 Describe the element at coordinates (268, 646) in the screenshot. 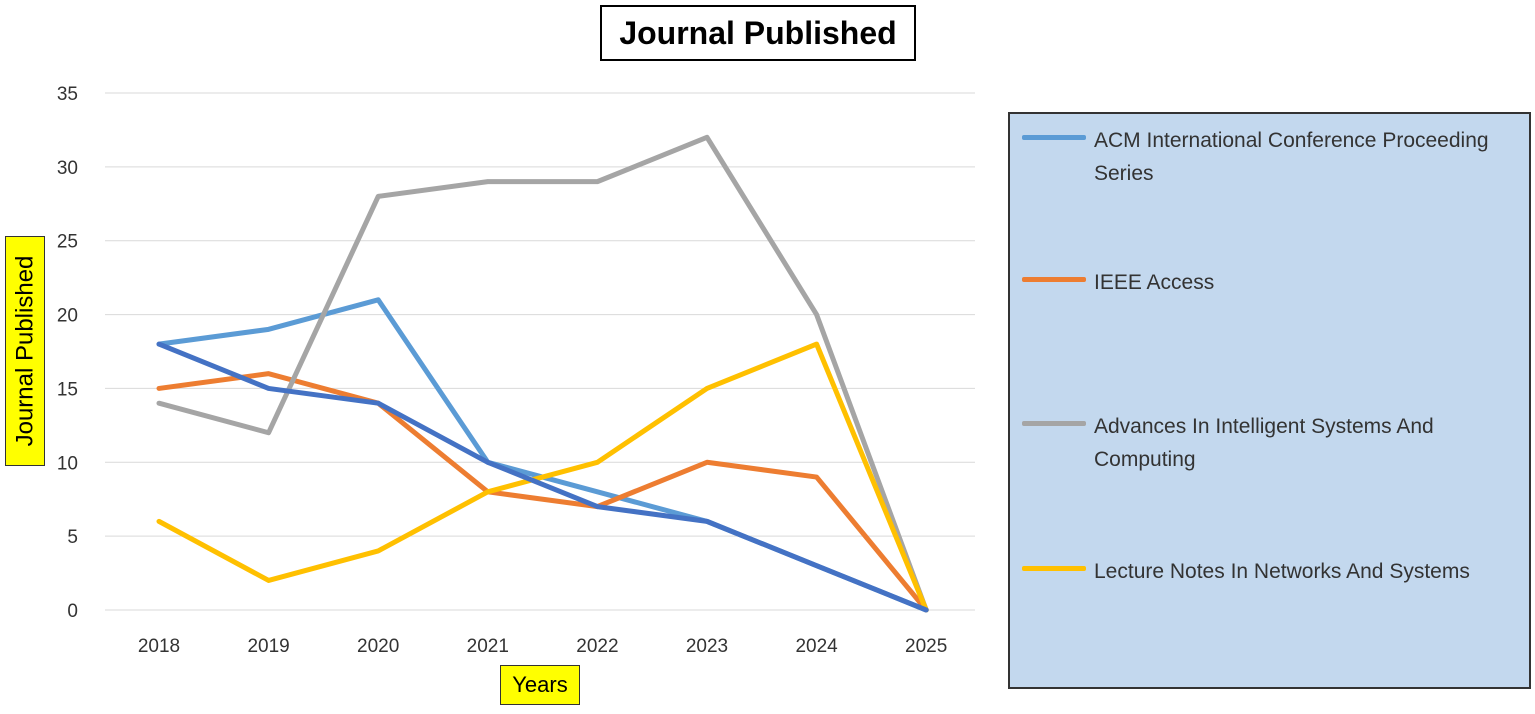

I see `x-tick-label: 2019` at that location.